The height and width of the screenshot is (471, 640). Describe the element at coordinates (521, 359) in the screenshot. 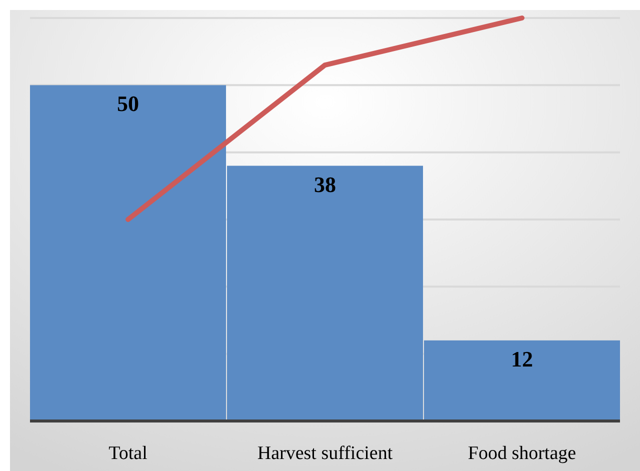

I see `data-label: 12` at that location.